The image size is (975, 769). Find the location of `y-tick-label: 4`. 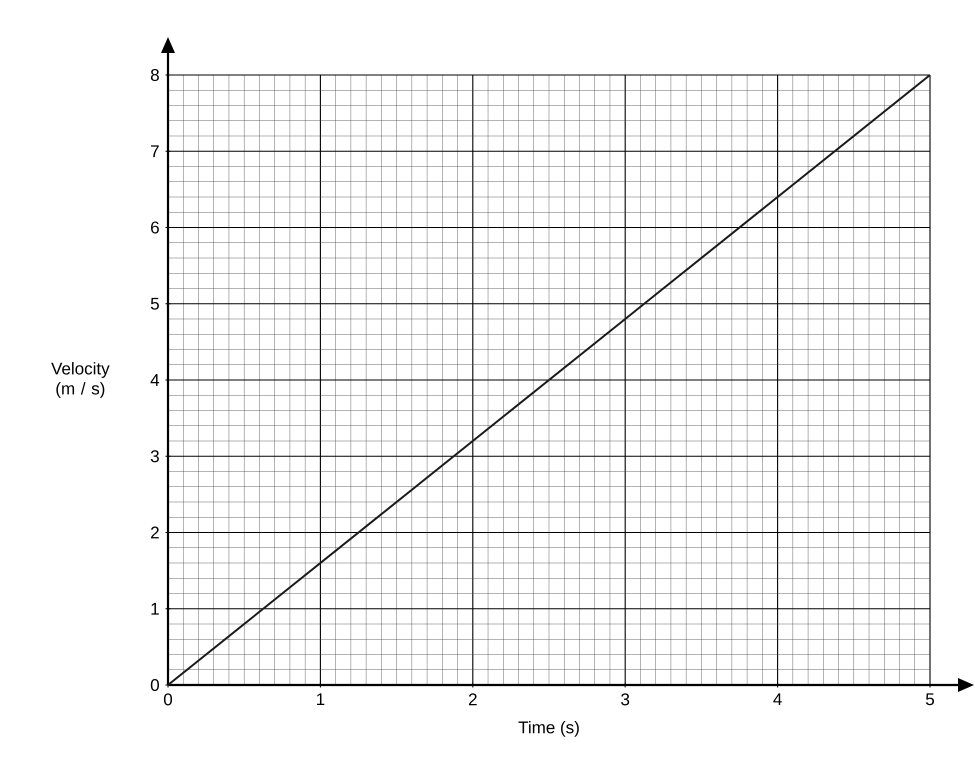

y-tick-label: 4 is located at coordinates (155, 380).